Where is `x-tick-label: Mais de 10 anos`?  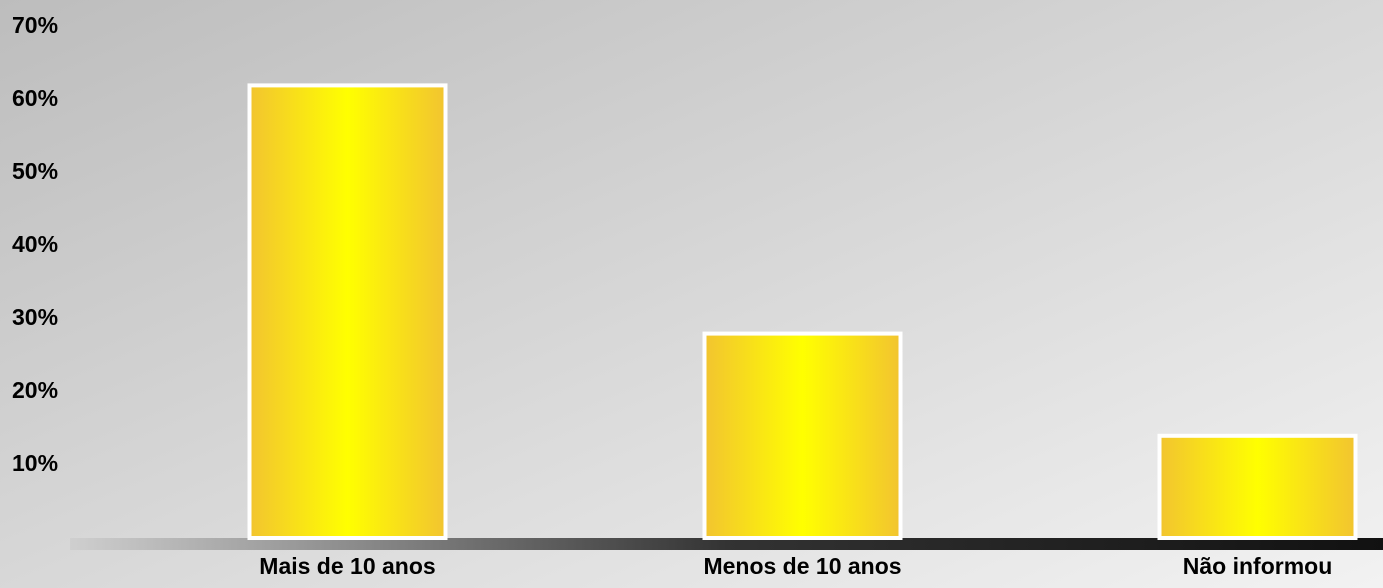 x-tick-label: Mais de 10 anos is located at coordinates (347, 566).